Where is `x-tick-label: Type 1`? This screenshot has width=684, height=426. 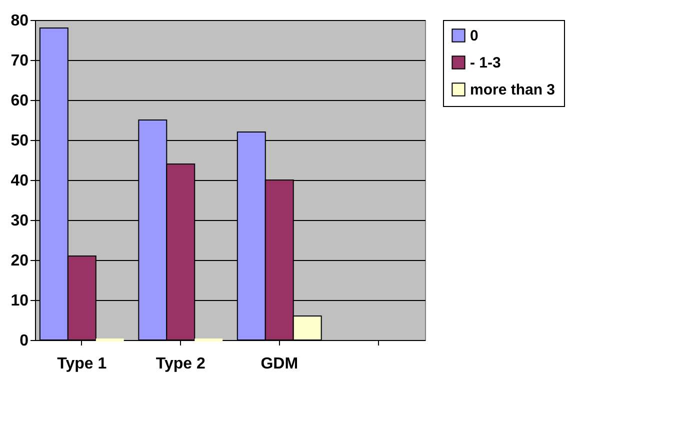 x-tick-label: Type 1 is located at coordinates (82, 364).